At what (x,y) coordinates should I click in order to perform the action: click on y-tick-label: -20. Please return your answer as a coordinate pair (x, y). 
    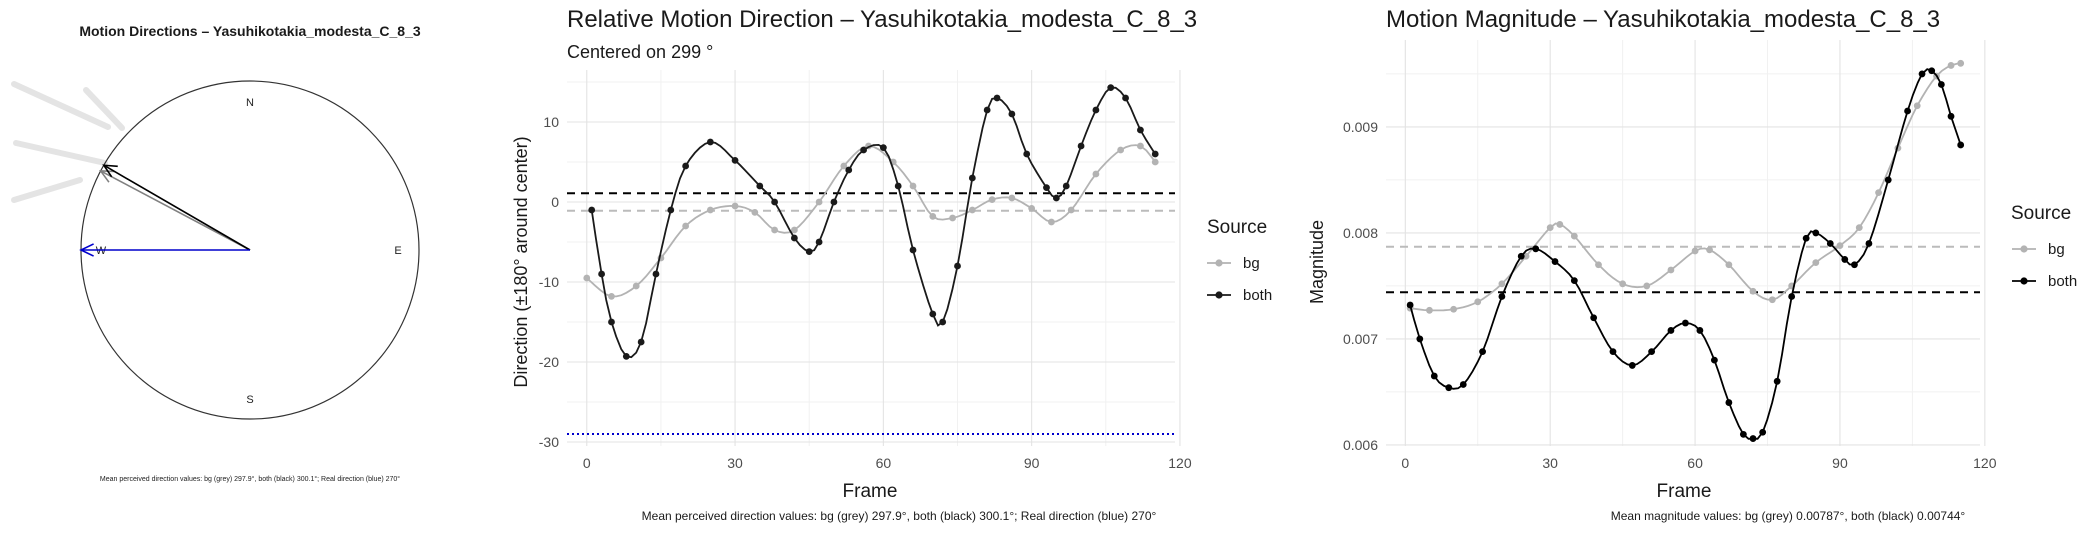
    Looking at the image, I should click on (549, 362).